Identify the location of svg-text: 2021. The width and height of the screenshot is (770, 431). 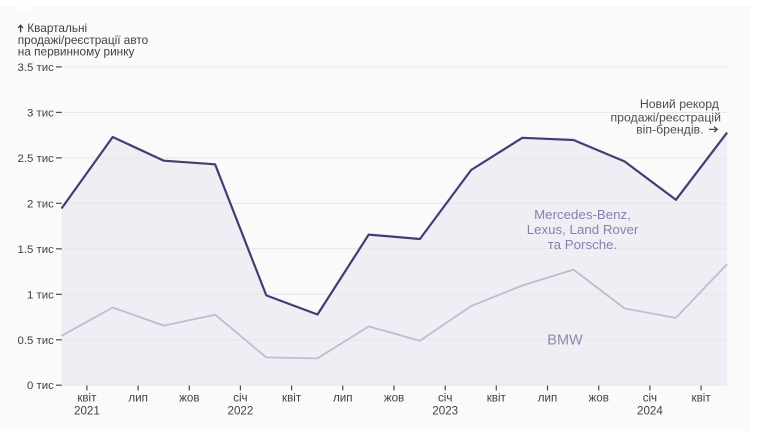
(87, 411).